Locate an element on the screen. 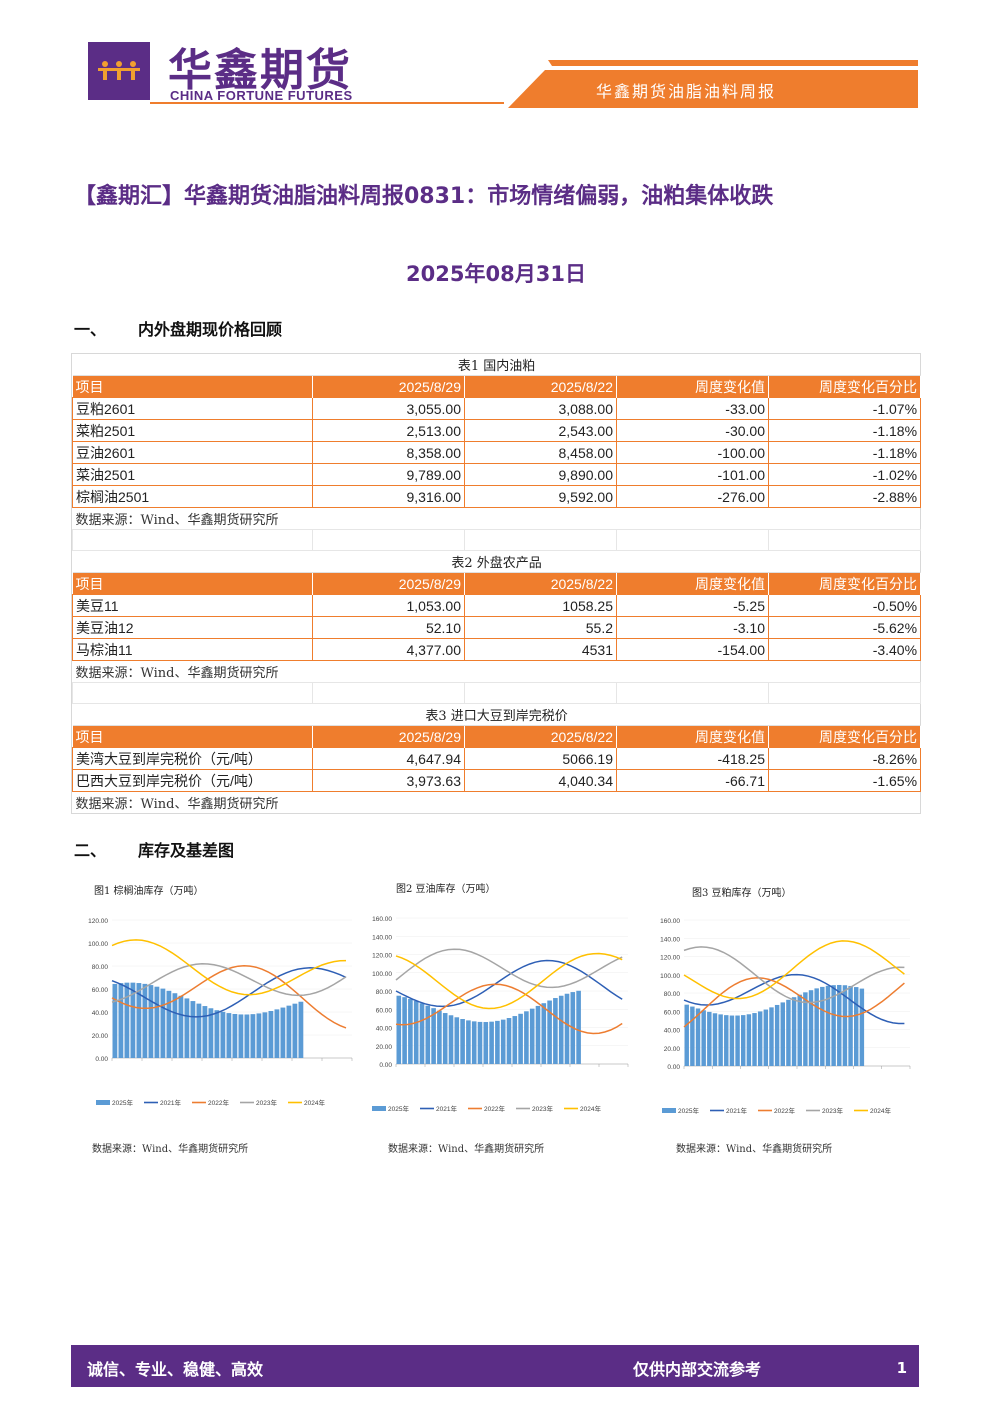  section-number: 二、 is located at coordinates (90, 850).